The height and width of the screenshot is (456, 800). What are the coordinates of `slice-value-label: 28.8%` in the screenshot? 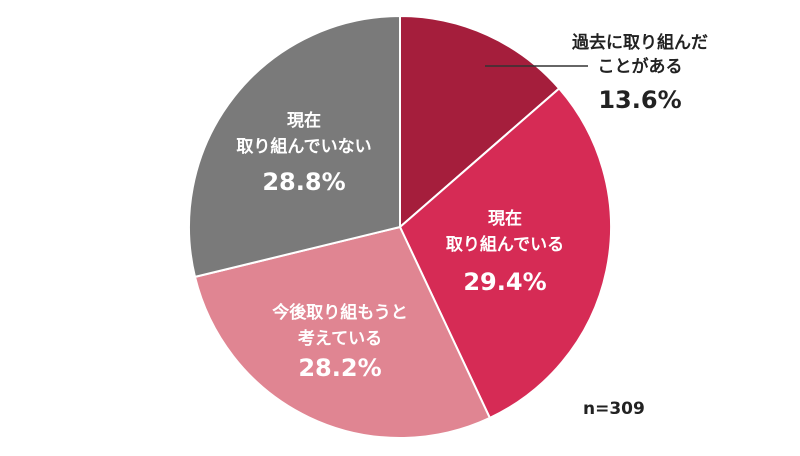 It's located at (303, 182).